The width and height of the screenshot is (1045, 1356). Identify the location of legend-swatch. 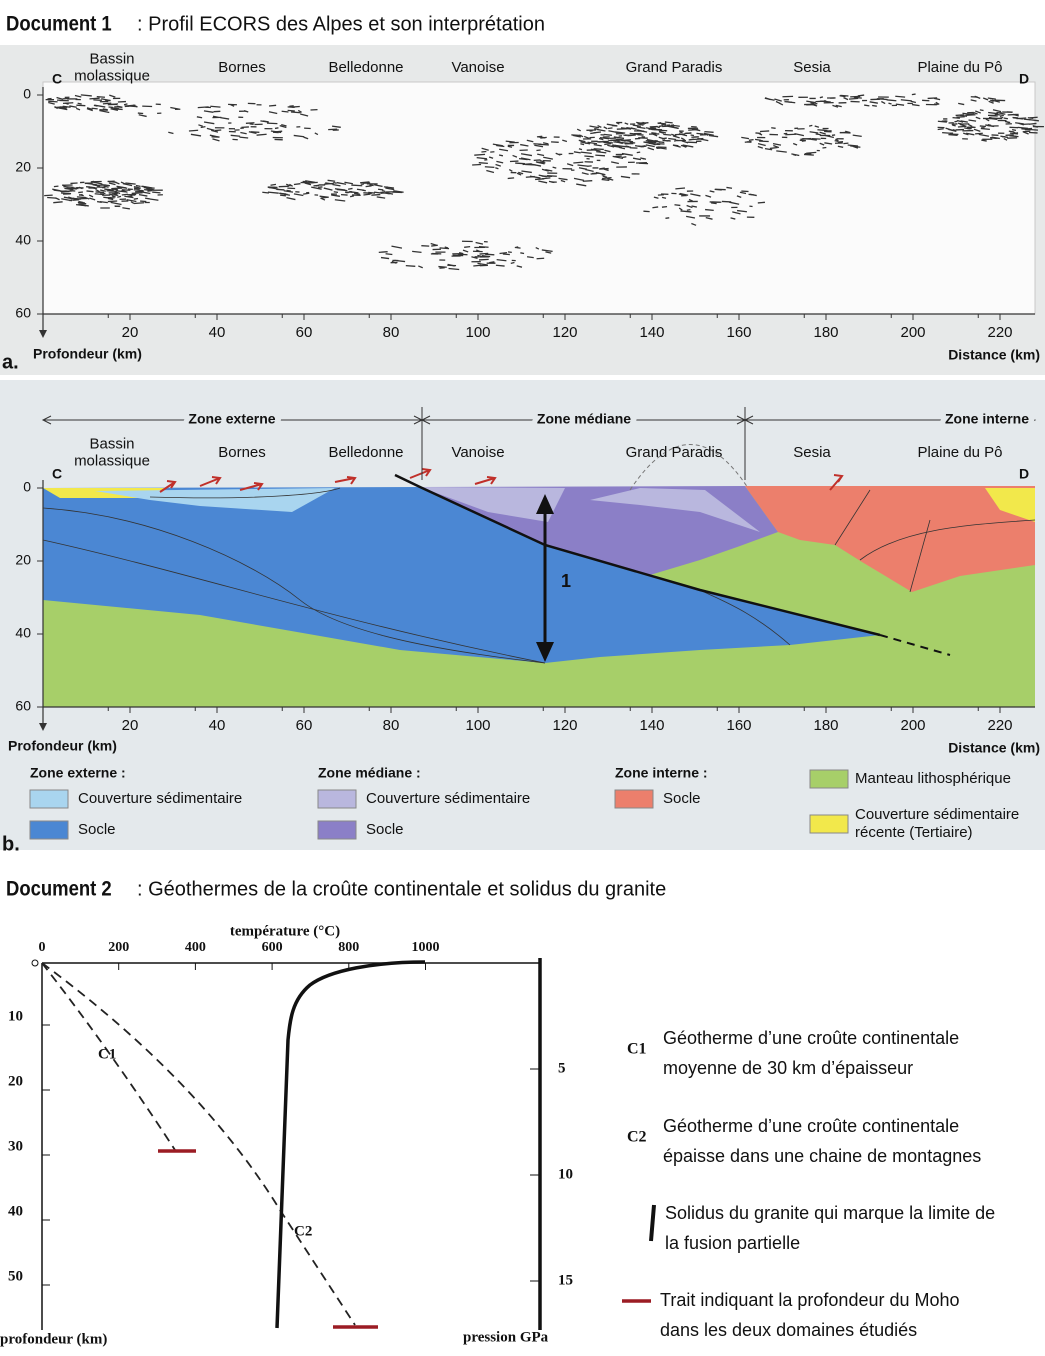
(634, 799).